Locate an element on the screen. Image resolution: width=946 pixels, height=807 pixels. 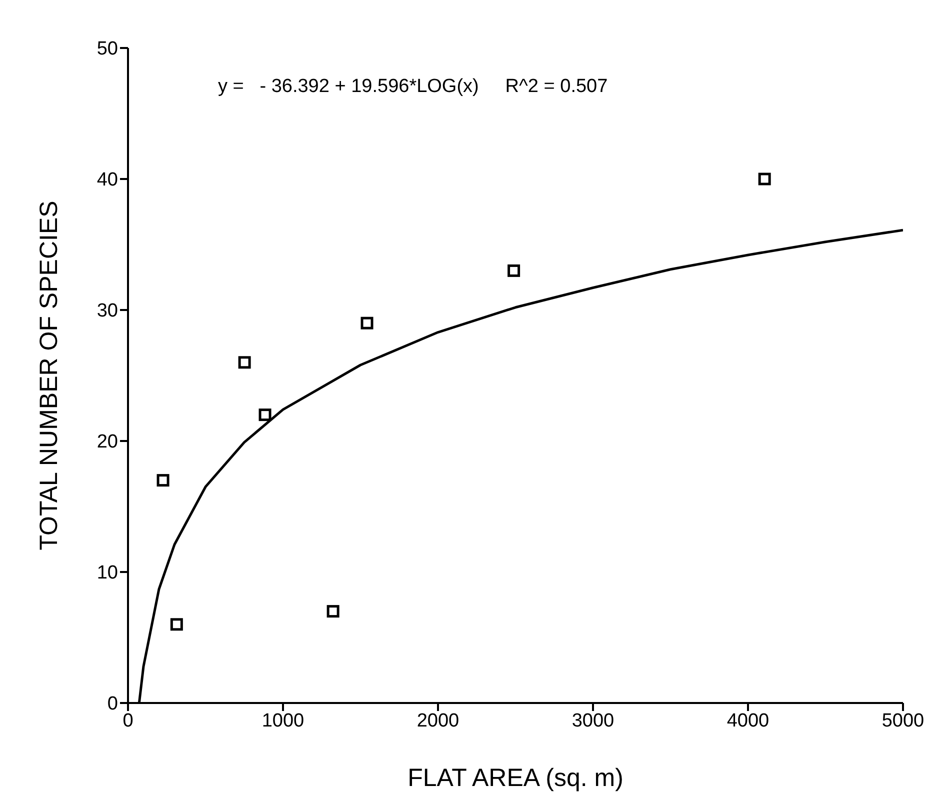
x-tick-label: 2000 is located at coordinates (438, 721).